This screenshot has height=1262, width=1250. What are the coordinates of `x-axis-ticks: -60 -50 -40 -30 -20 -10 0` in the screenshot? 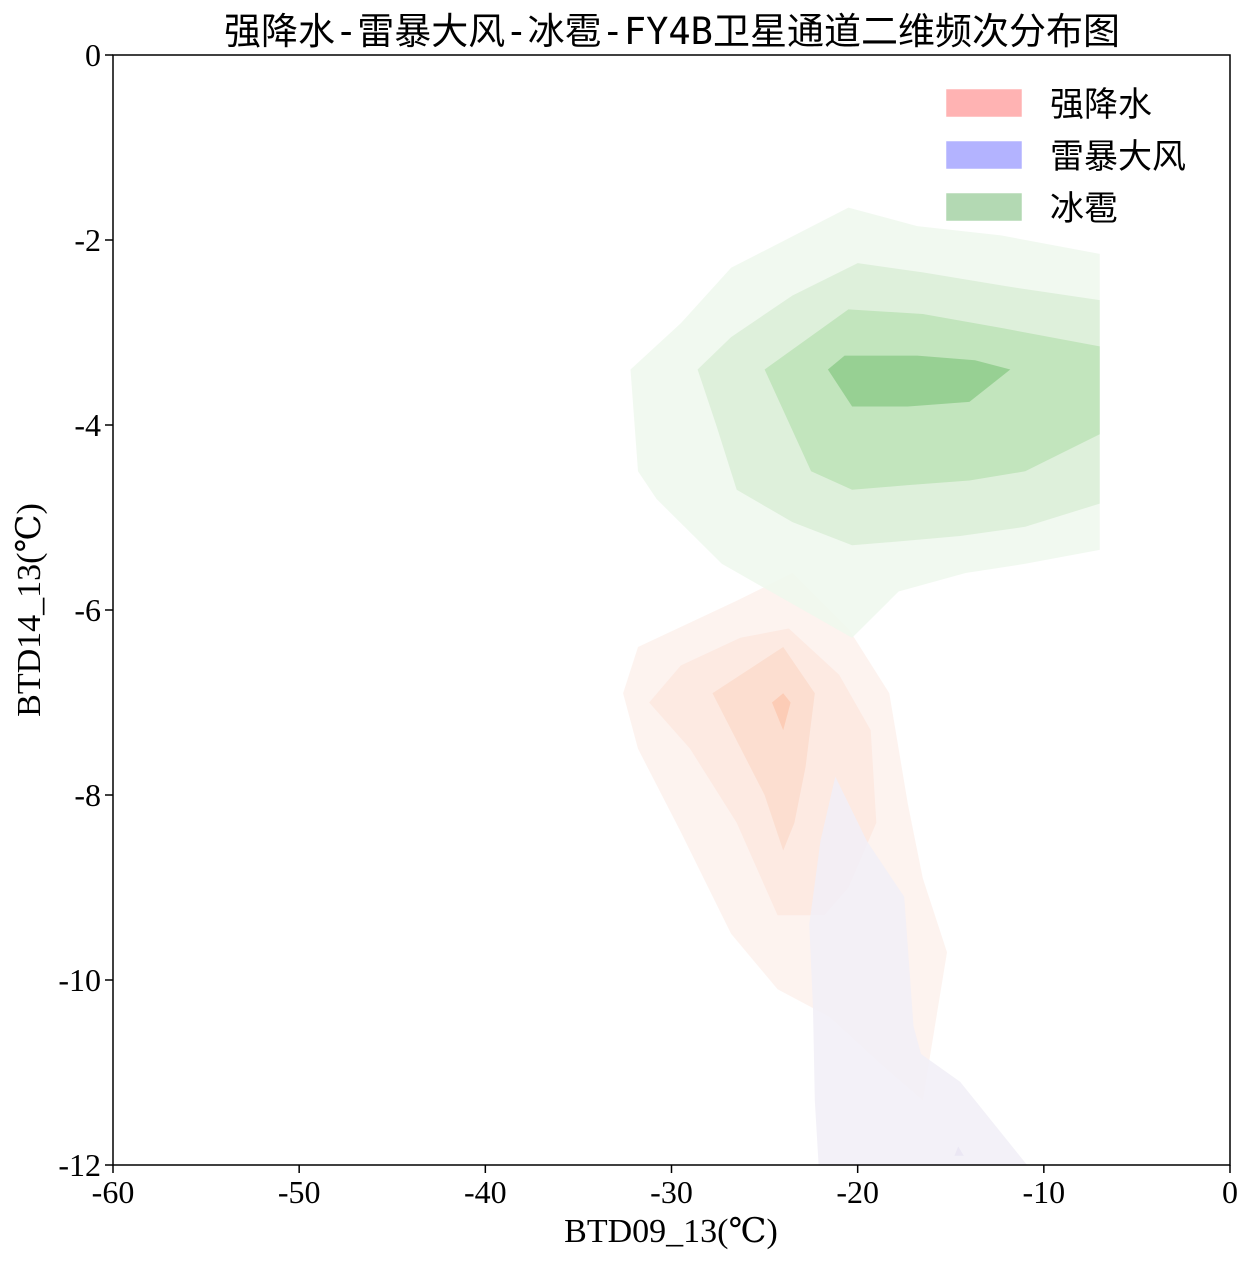 It's located at (665, 1187).